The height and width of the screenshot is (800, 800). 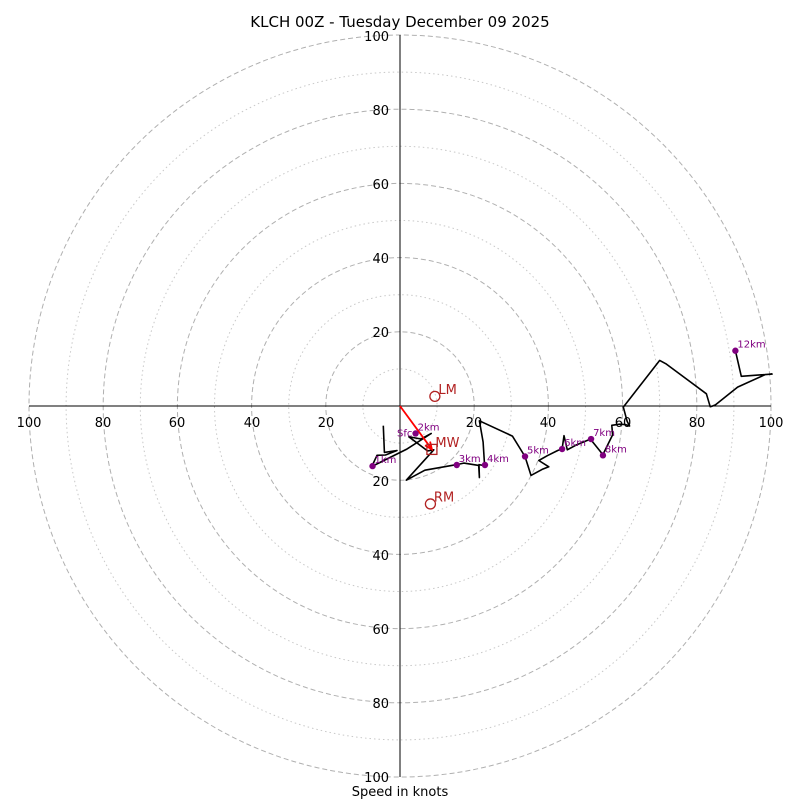 What do you see at coordinates (400, 792) in the screenshot?
I see `x-axis-label: Speed in knots` at bounding box center [400, 792].